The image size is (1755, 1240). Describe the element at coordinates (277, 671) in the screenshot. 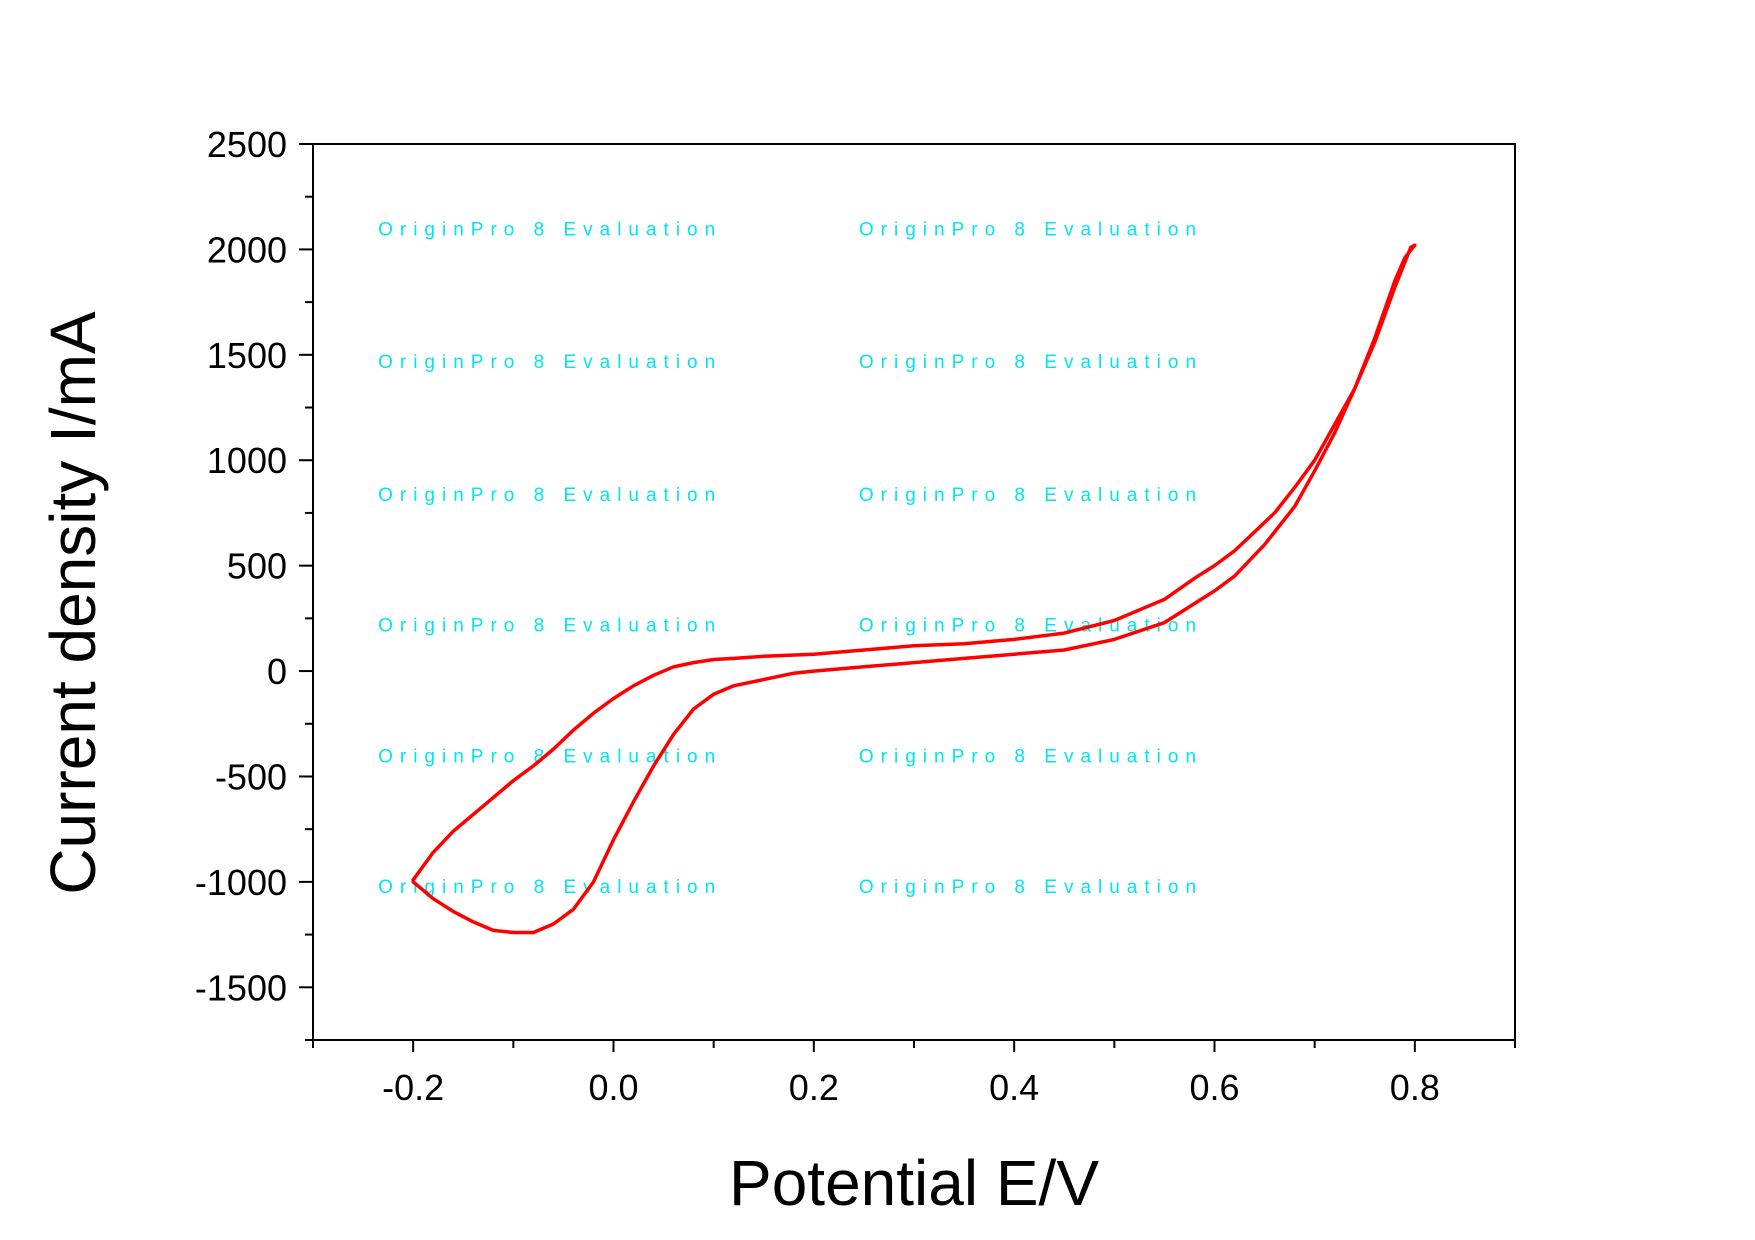

I see `y-tick-label: 0` at that location.